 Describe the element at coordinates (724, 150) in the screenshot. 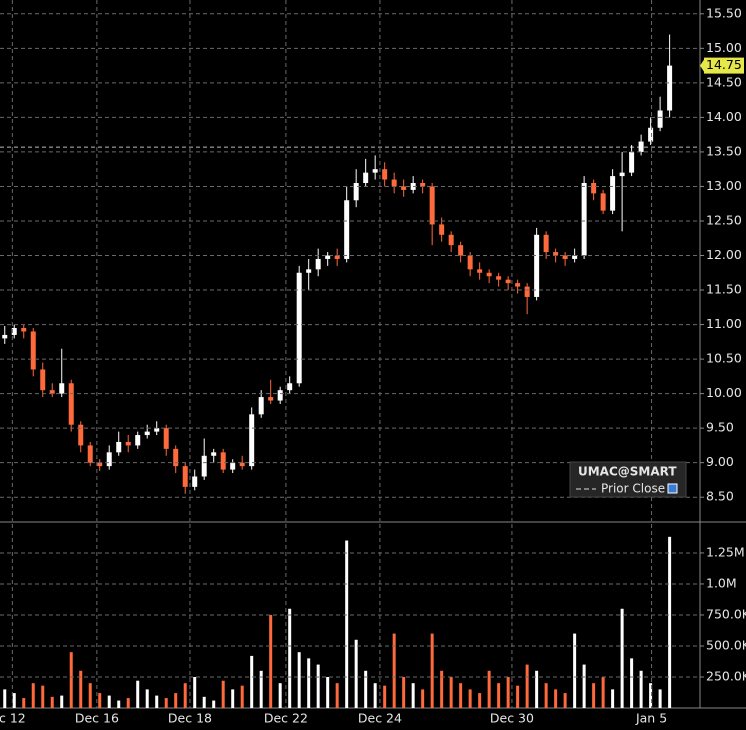

I see `y-tick-label: 13.50` at that location.